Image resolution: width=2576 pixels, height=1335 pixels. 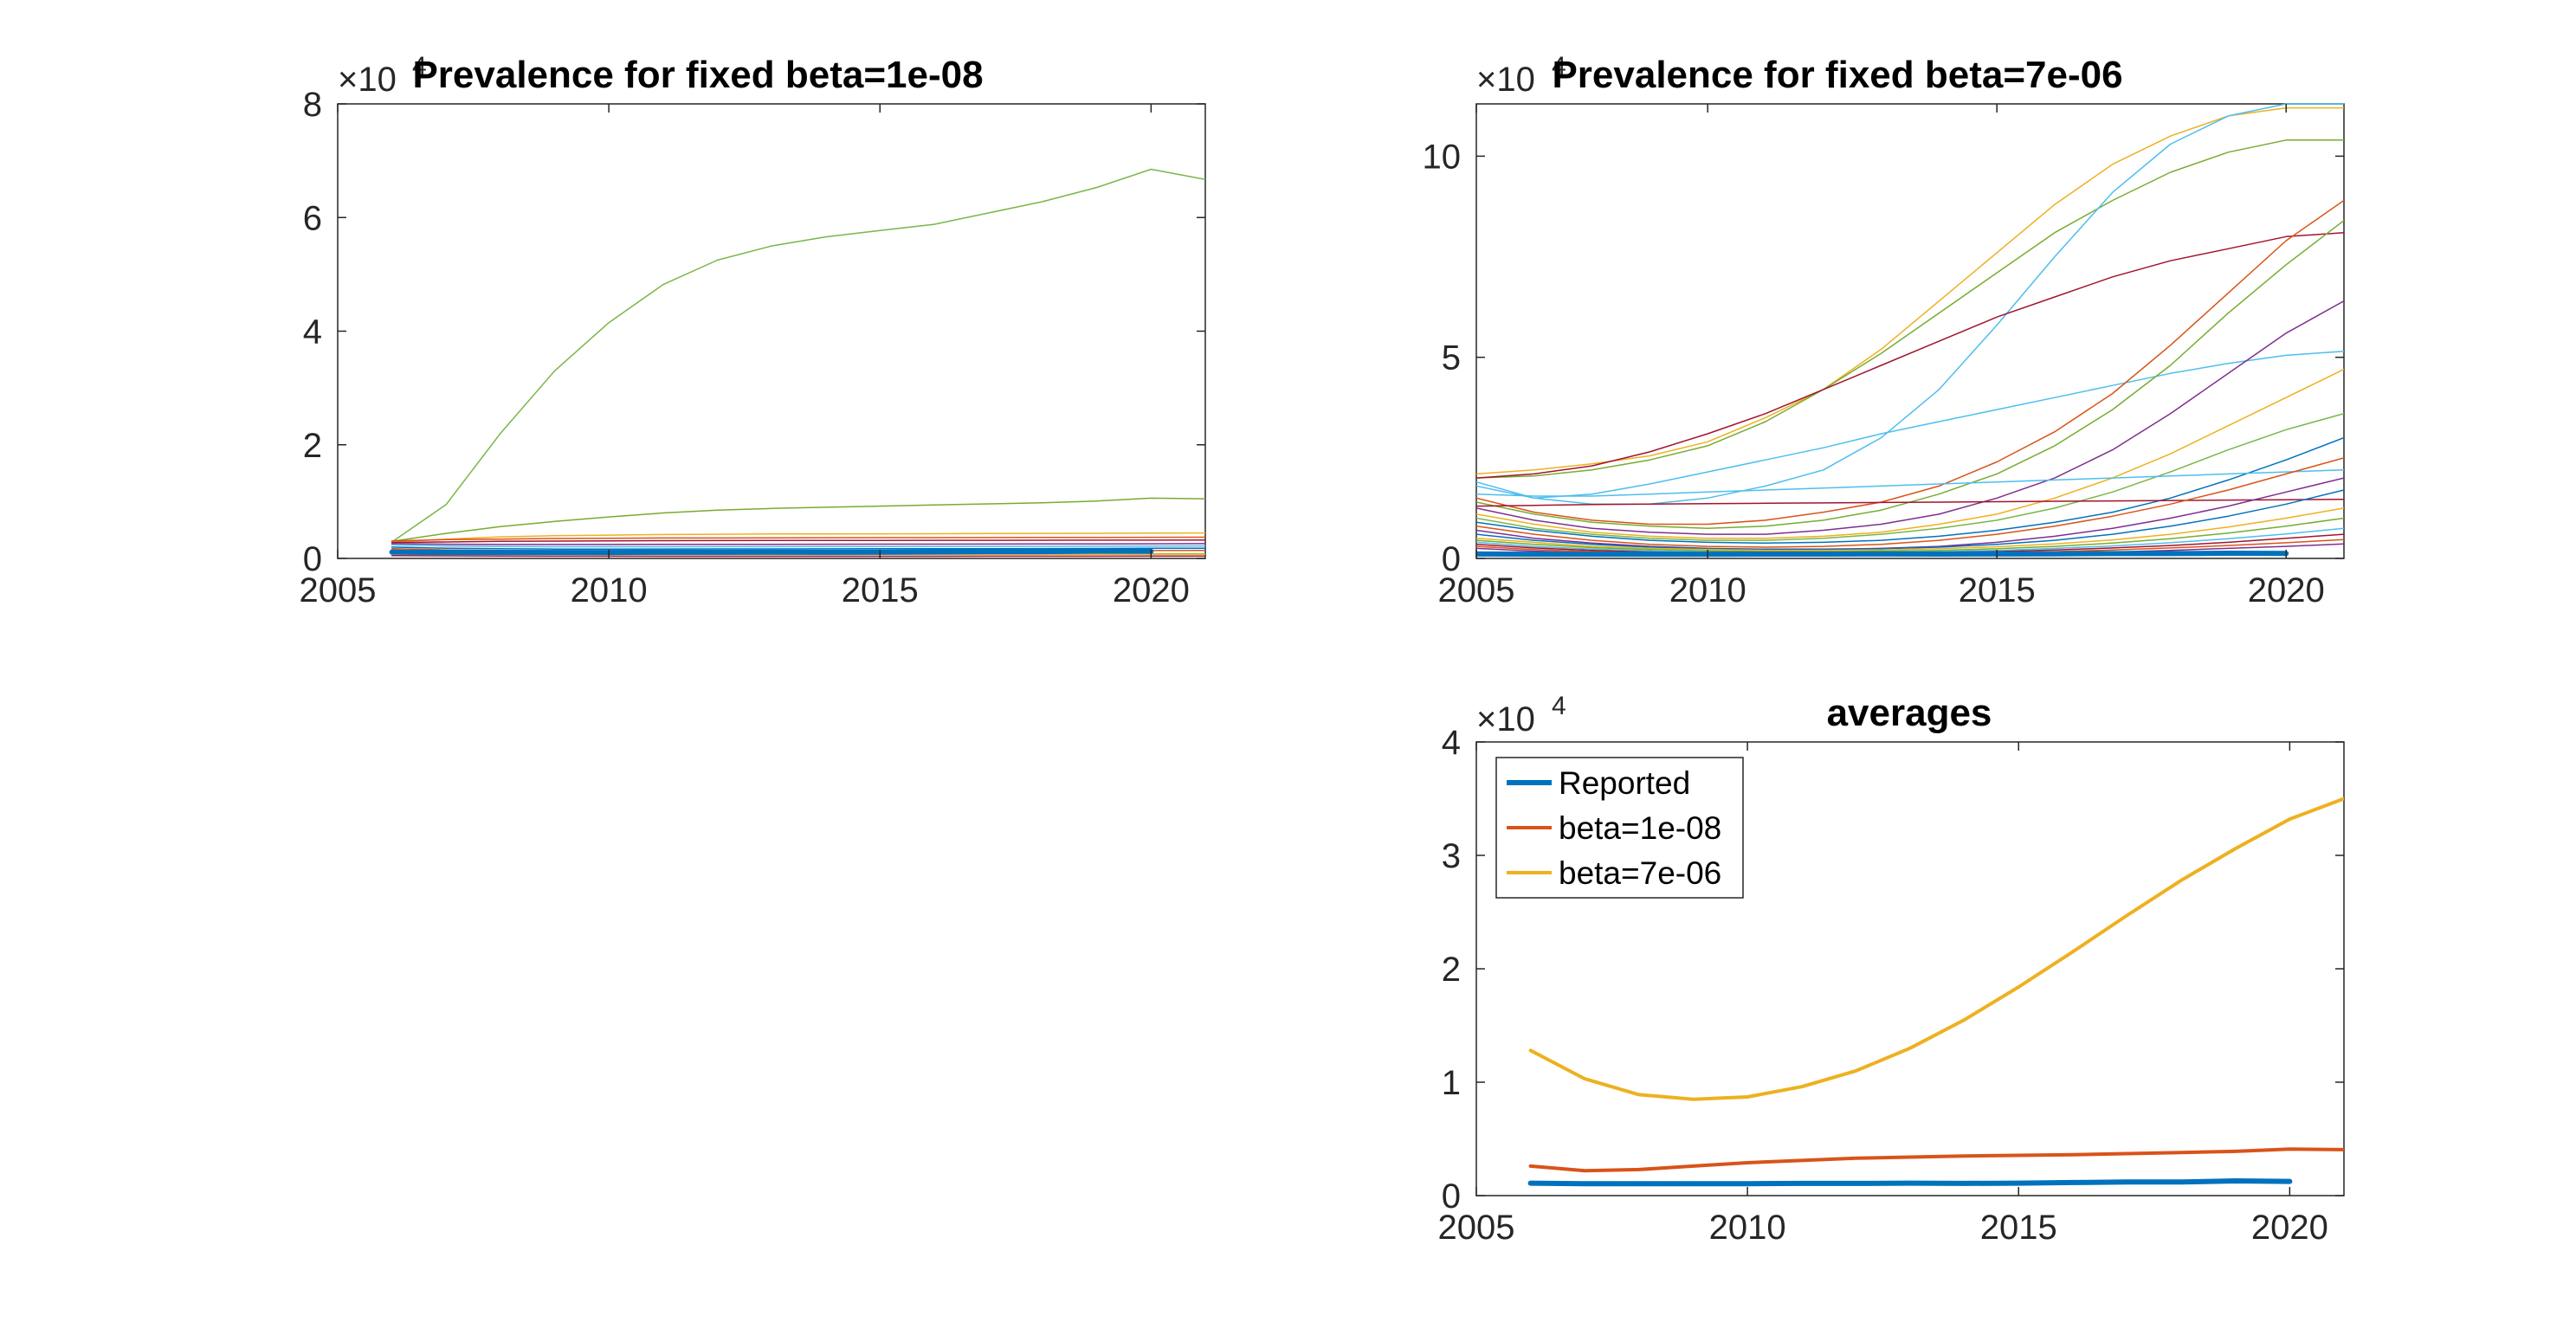 I want to click on p2-title: Prevalence for fixed beta=7e-06, so click(x=1837, y=75).